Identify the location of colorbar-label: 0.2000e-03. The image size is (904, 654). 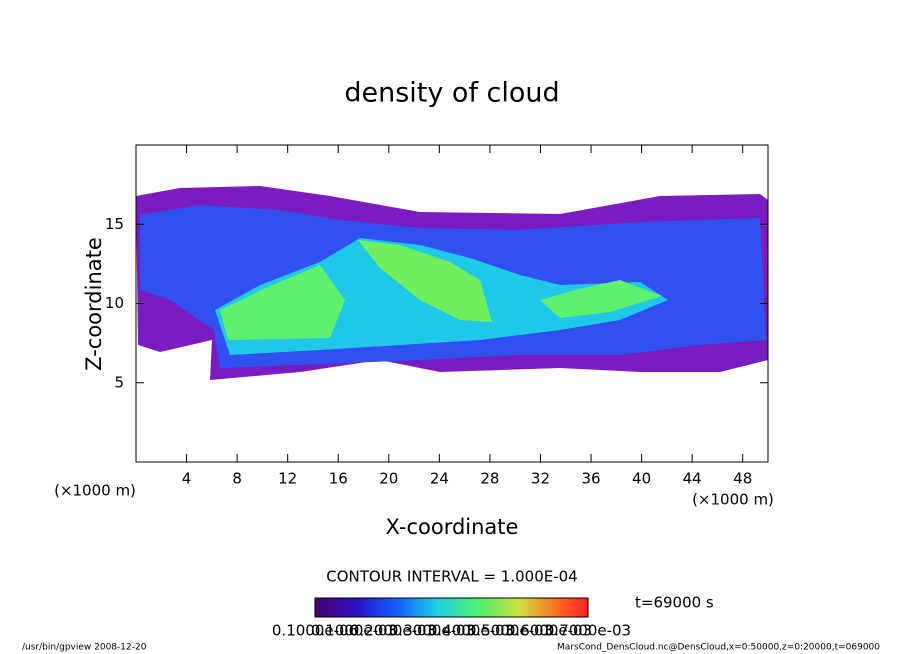
(393, 631).